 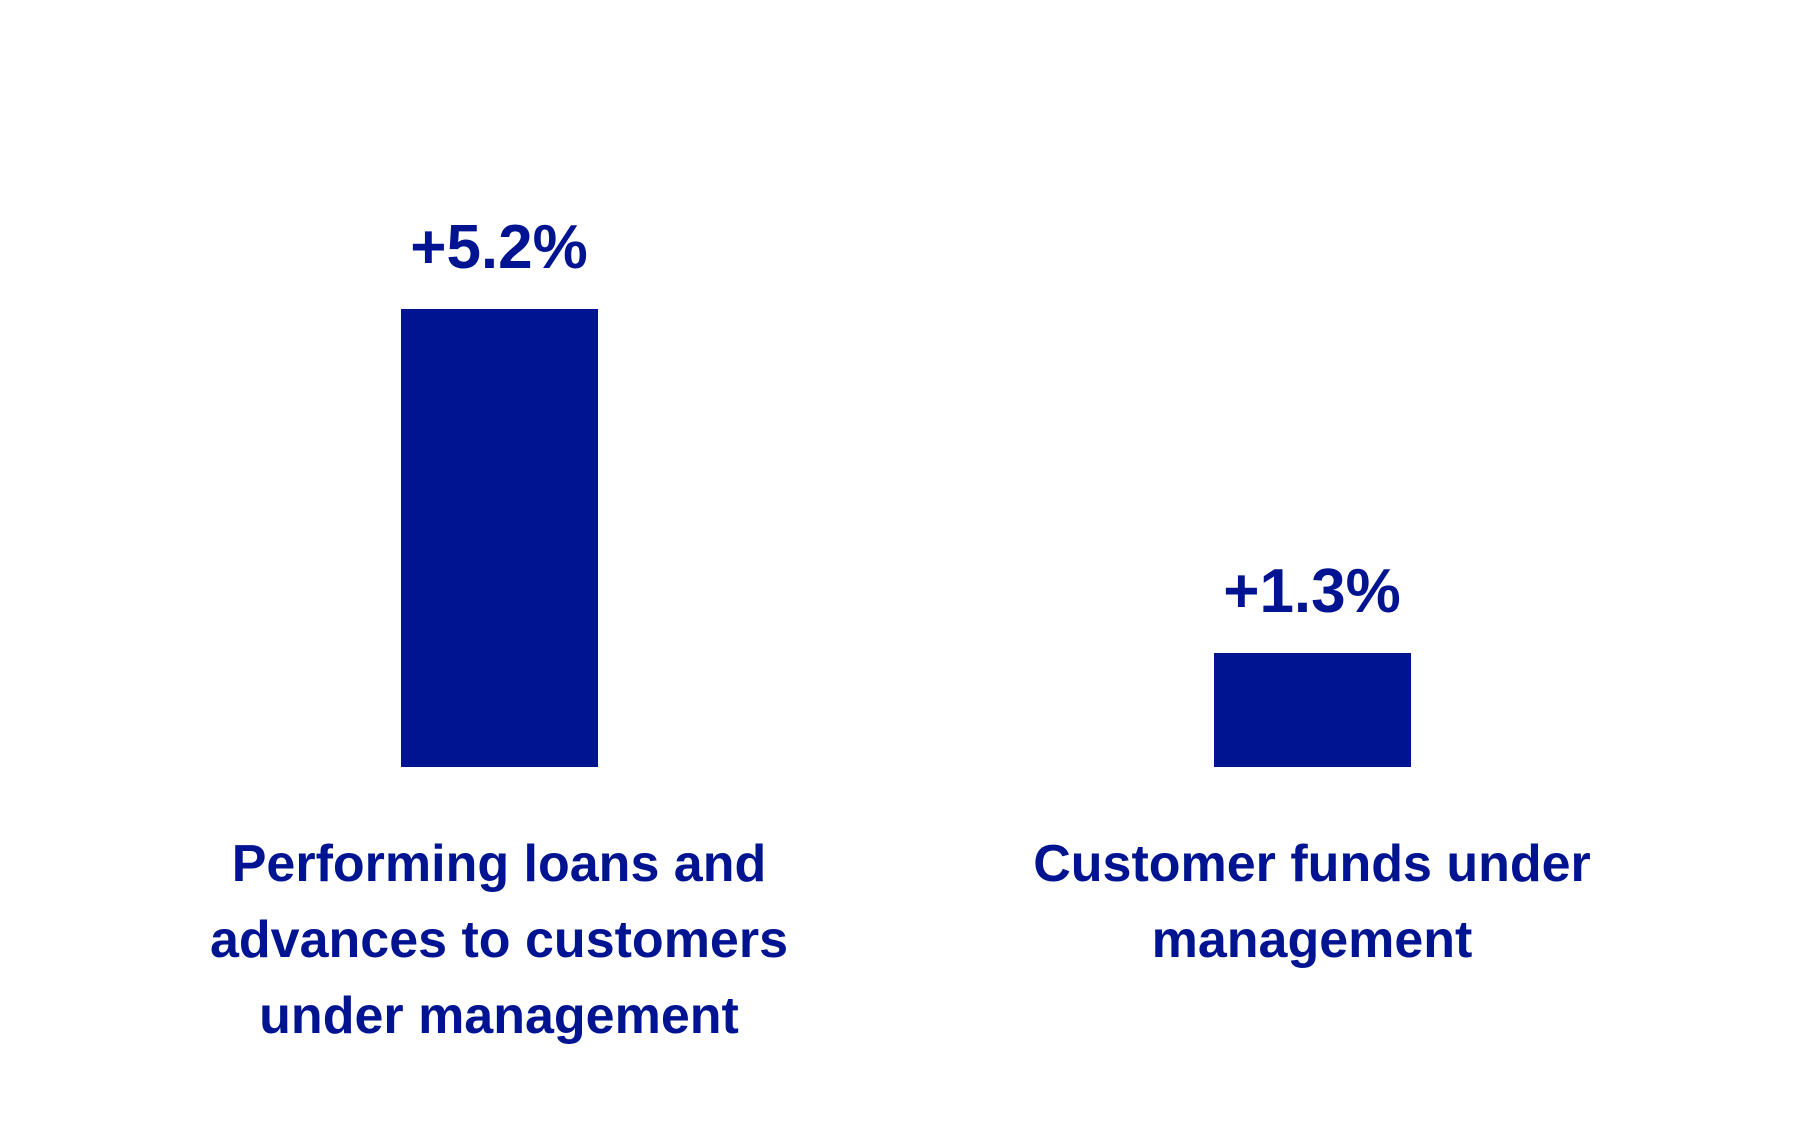 I want to click on value-label: +5.2%, so click(x=499, y=248).